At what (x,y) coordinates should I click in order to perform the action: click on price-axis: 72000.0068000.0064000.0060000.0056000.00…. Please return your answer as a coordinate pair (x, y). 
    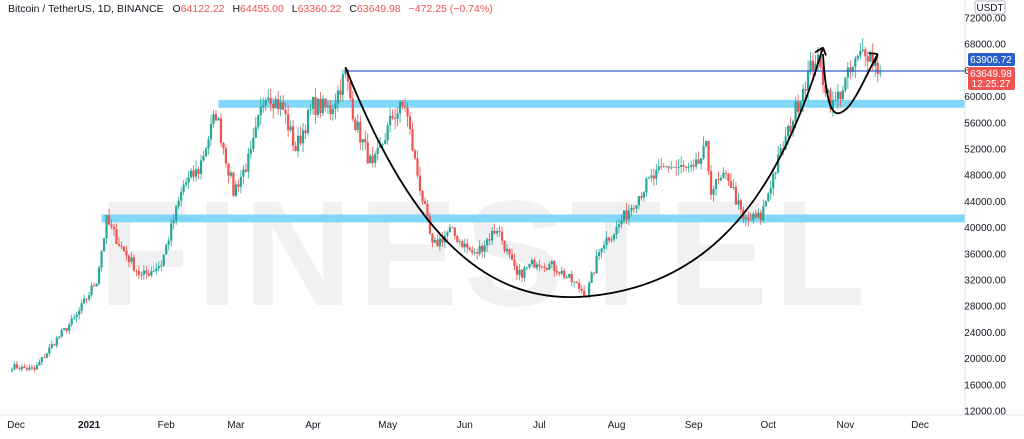
    Looking at the image, I should click on (985, 216).